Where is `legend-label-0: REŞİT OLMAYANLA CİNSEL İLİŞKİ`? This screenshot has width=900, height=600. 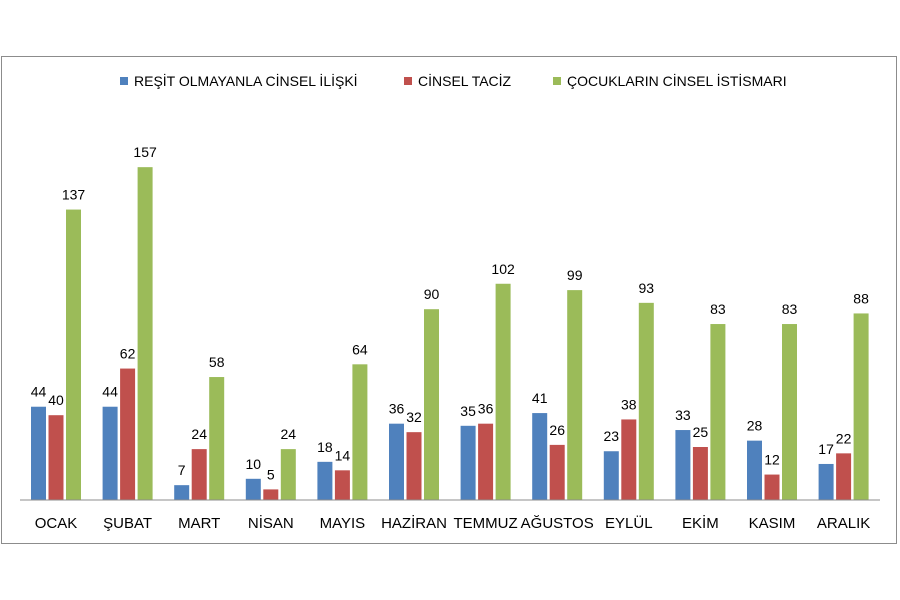
legend-label-0: REŞİT OLMAYANLA CİNSEL İLİŞKİ is located at coordinates (246, 80).